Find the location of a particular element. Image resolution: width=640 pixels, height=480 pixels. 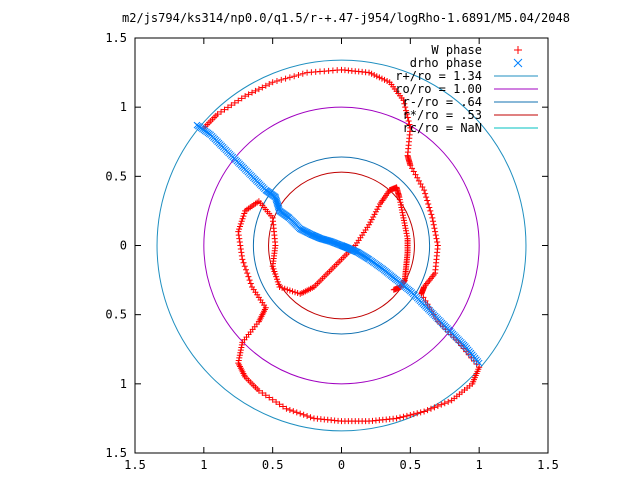

legend-marker is located at coordinates (518, 50).